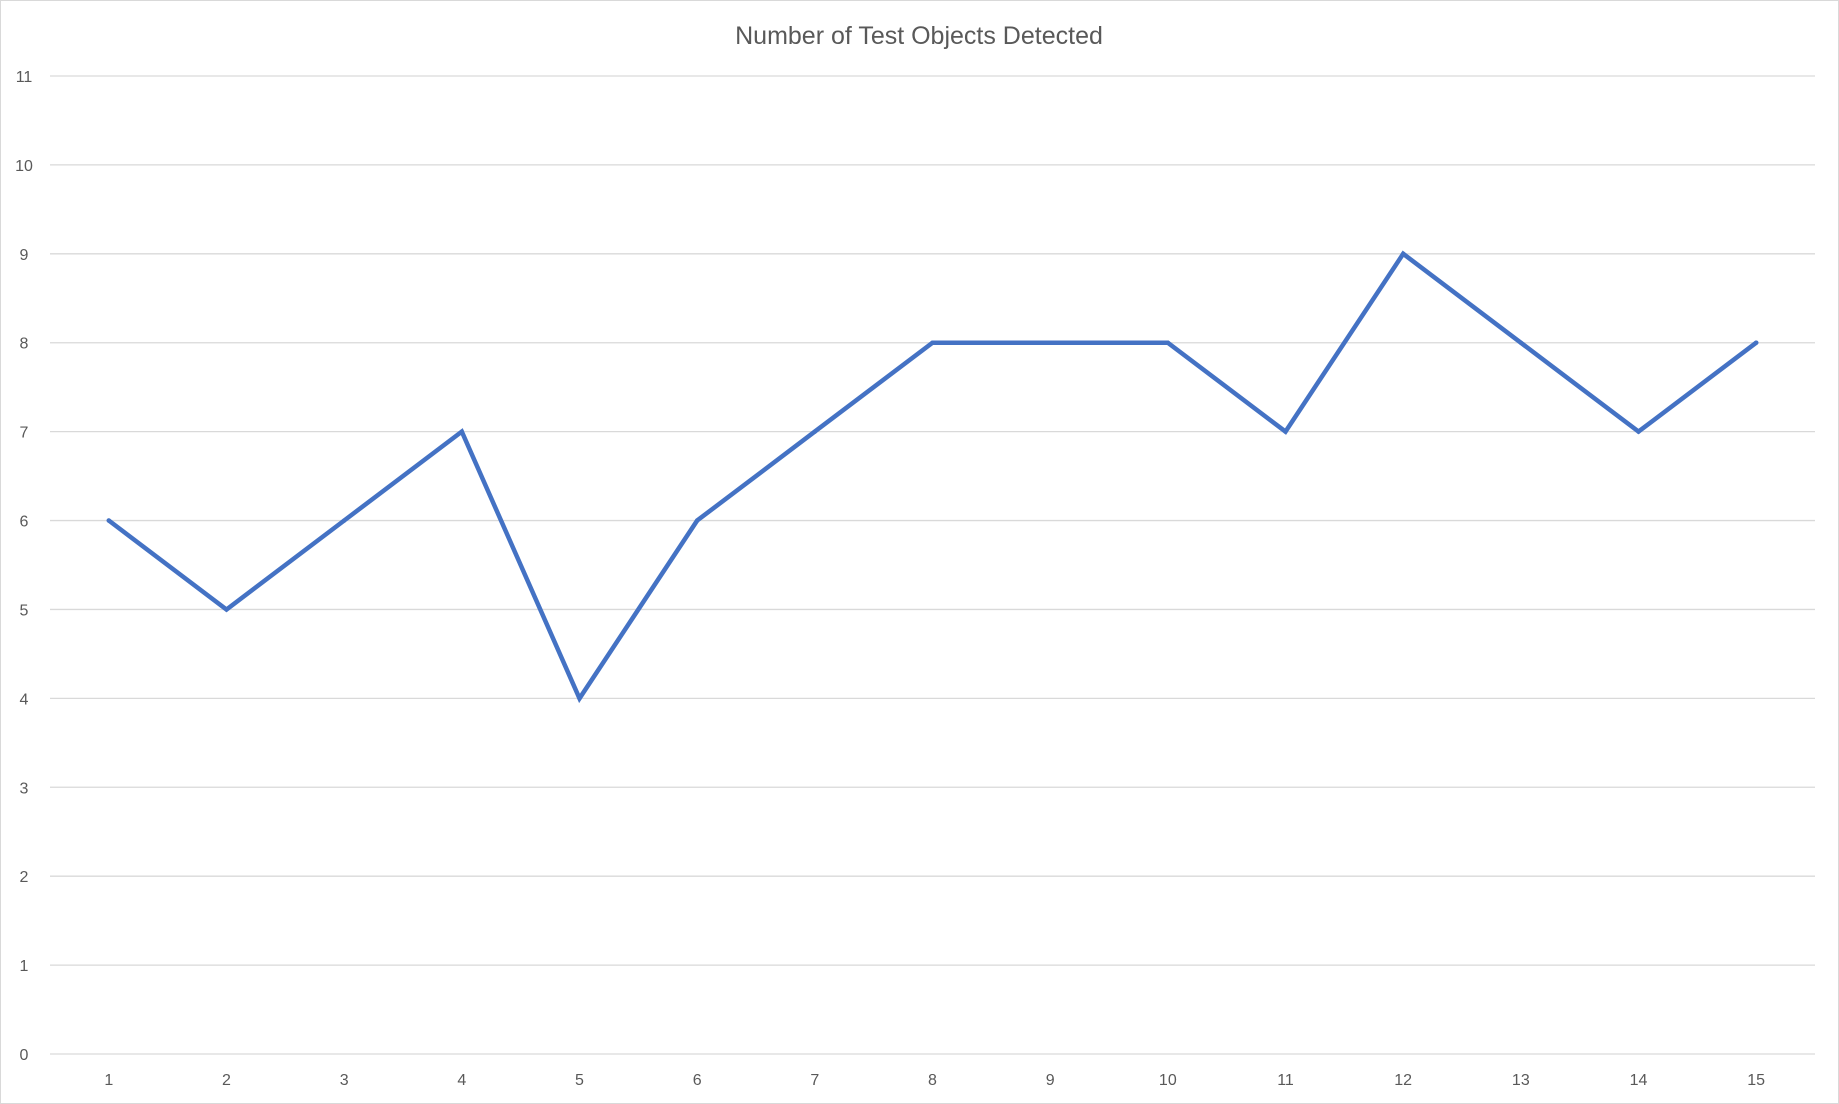  I want to click on x-tick-label: 11, so click(1285, 1080).